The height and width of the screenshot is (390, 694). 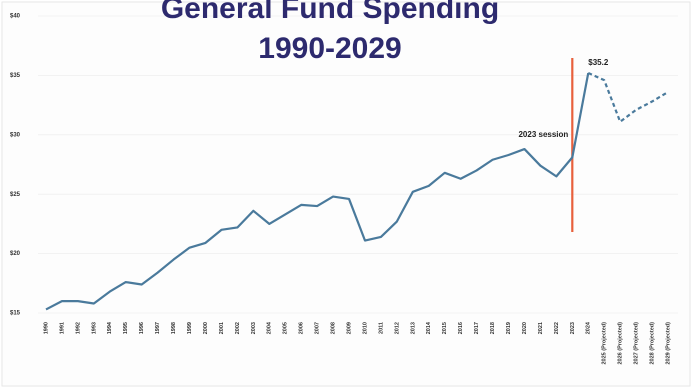 I want to click on chart-title: General Fund Spending, so click(x=330, y=12).